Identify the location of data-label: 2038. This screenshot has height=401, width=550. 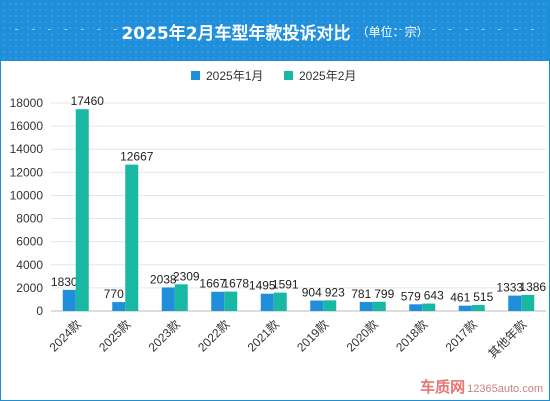
(163, 279).